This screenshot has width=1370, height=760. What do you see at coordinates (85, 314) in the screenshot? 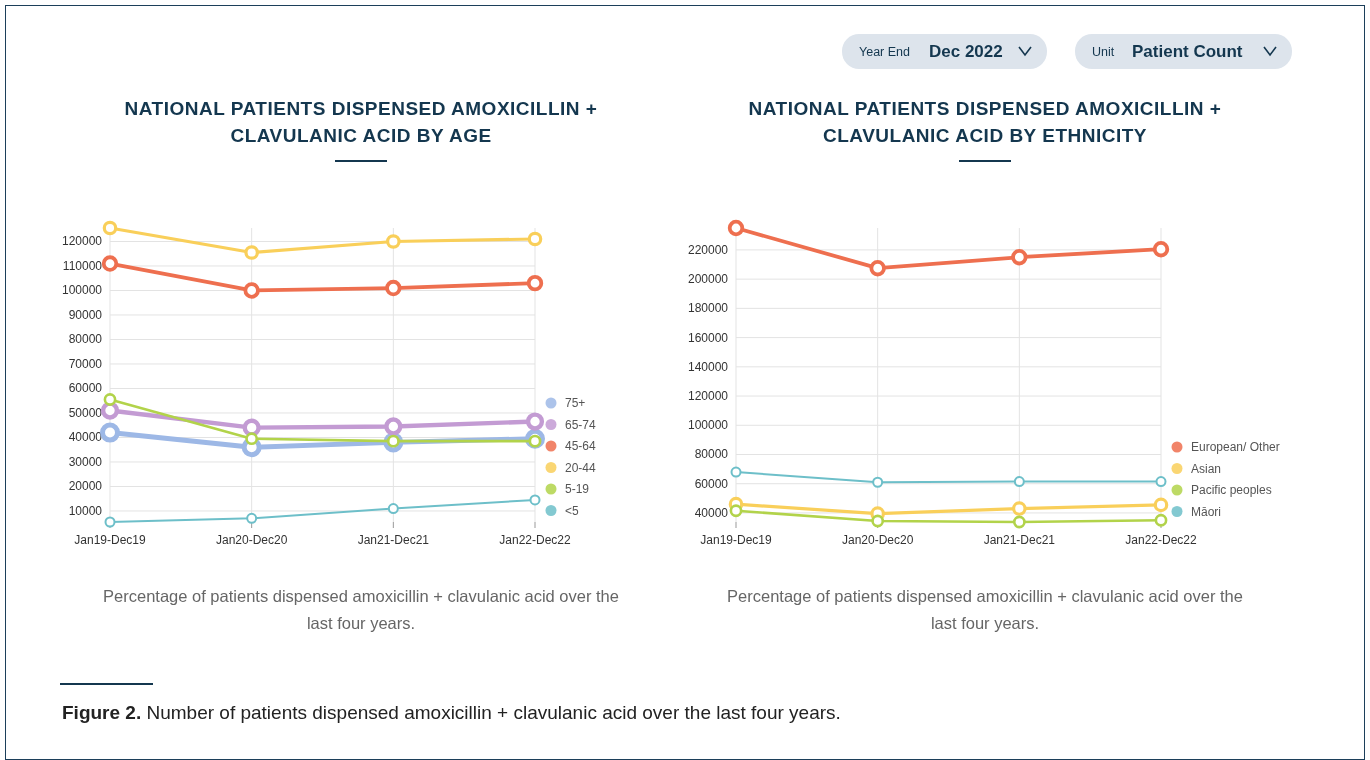
I see `y-tick-label: 90000` at bounding box center [85, 314].